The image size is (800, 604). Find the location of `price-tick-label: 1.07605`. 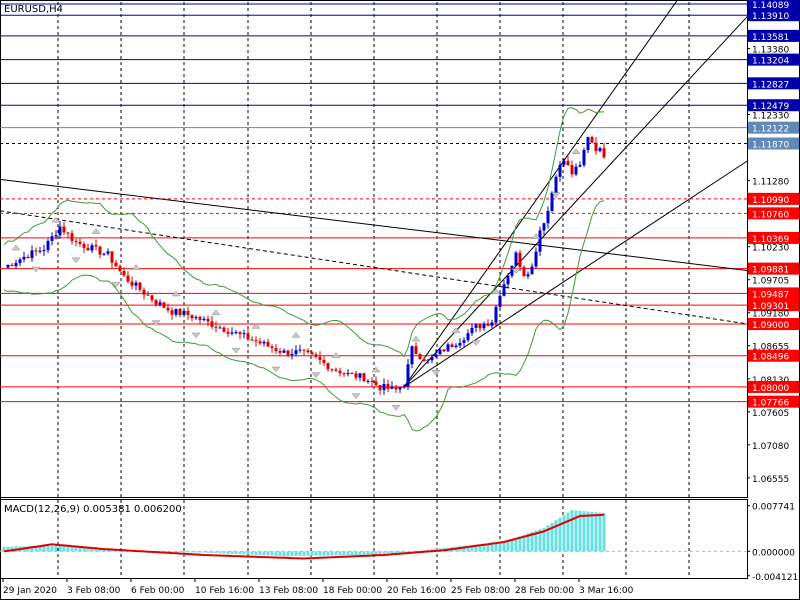

price-tick-label: 1.07605 is located at coordinates (770, 414).